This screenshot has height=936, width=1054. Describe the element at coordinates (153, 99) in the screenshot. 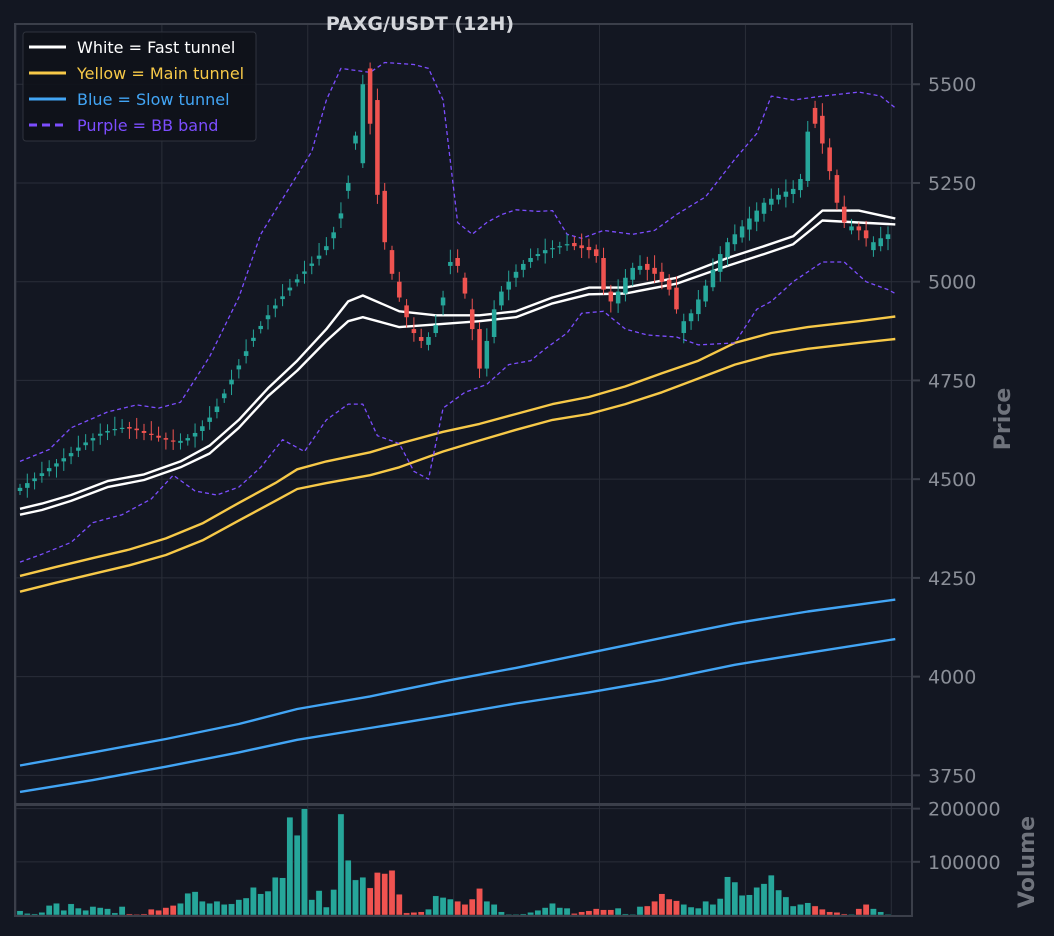

I see `legend-label-slow: Blue = Slow tunnel` at that location.